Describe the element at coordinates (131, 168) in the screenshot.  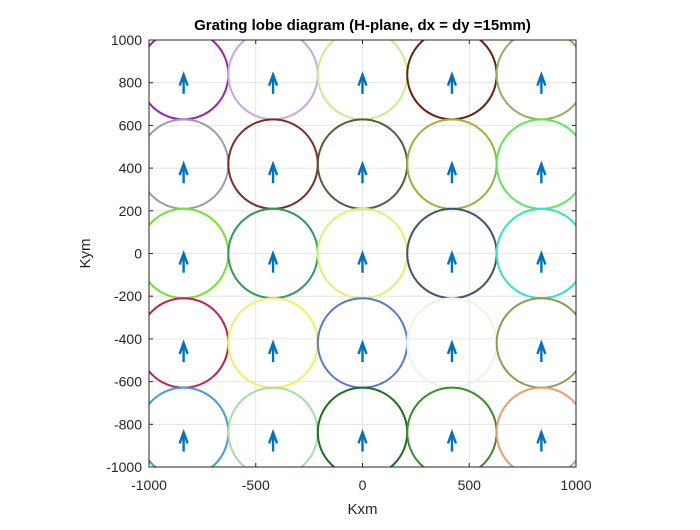
I see `y-tick-label-7: 400` at that location.